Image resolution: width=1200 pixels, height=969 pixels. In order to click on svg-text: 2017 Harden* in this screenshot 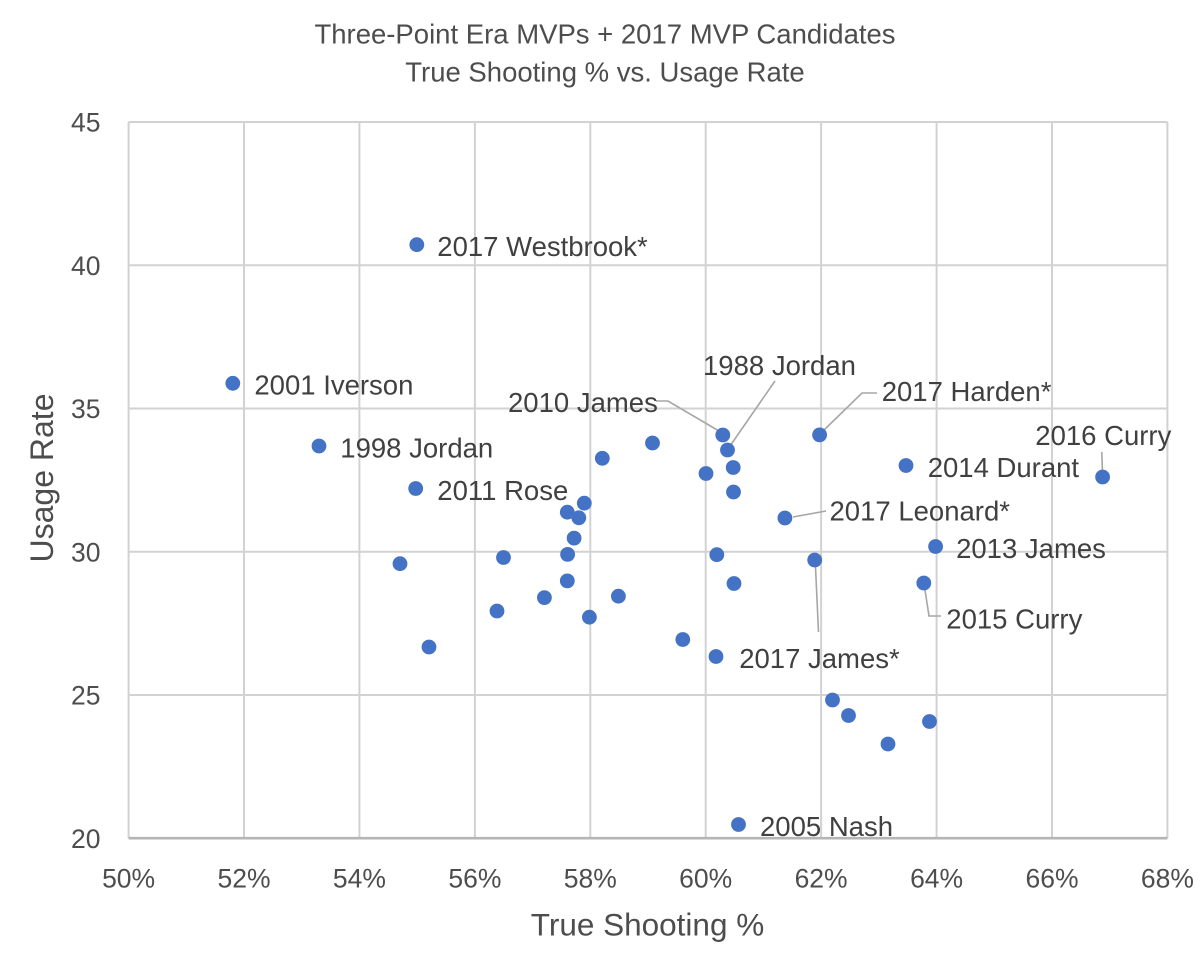, I will do `click(967, 391)`.